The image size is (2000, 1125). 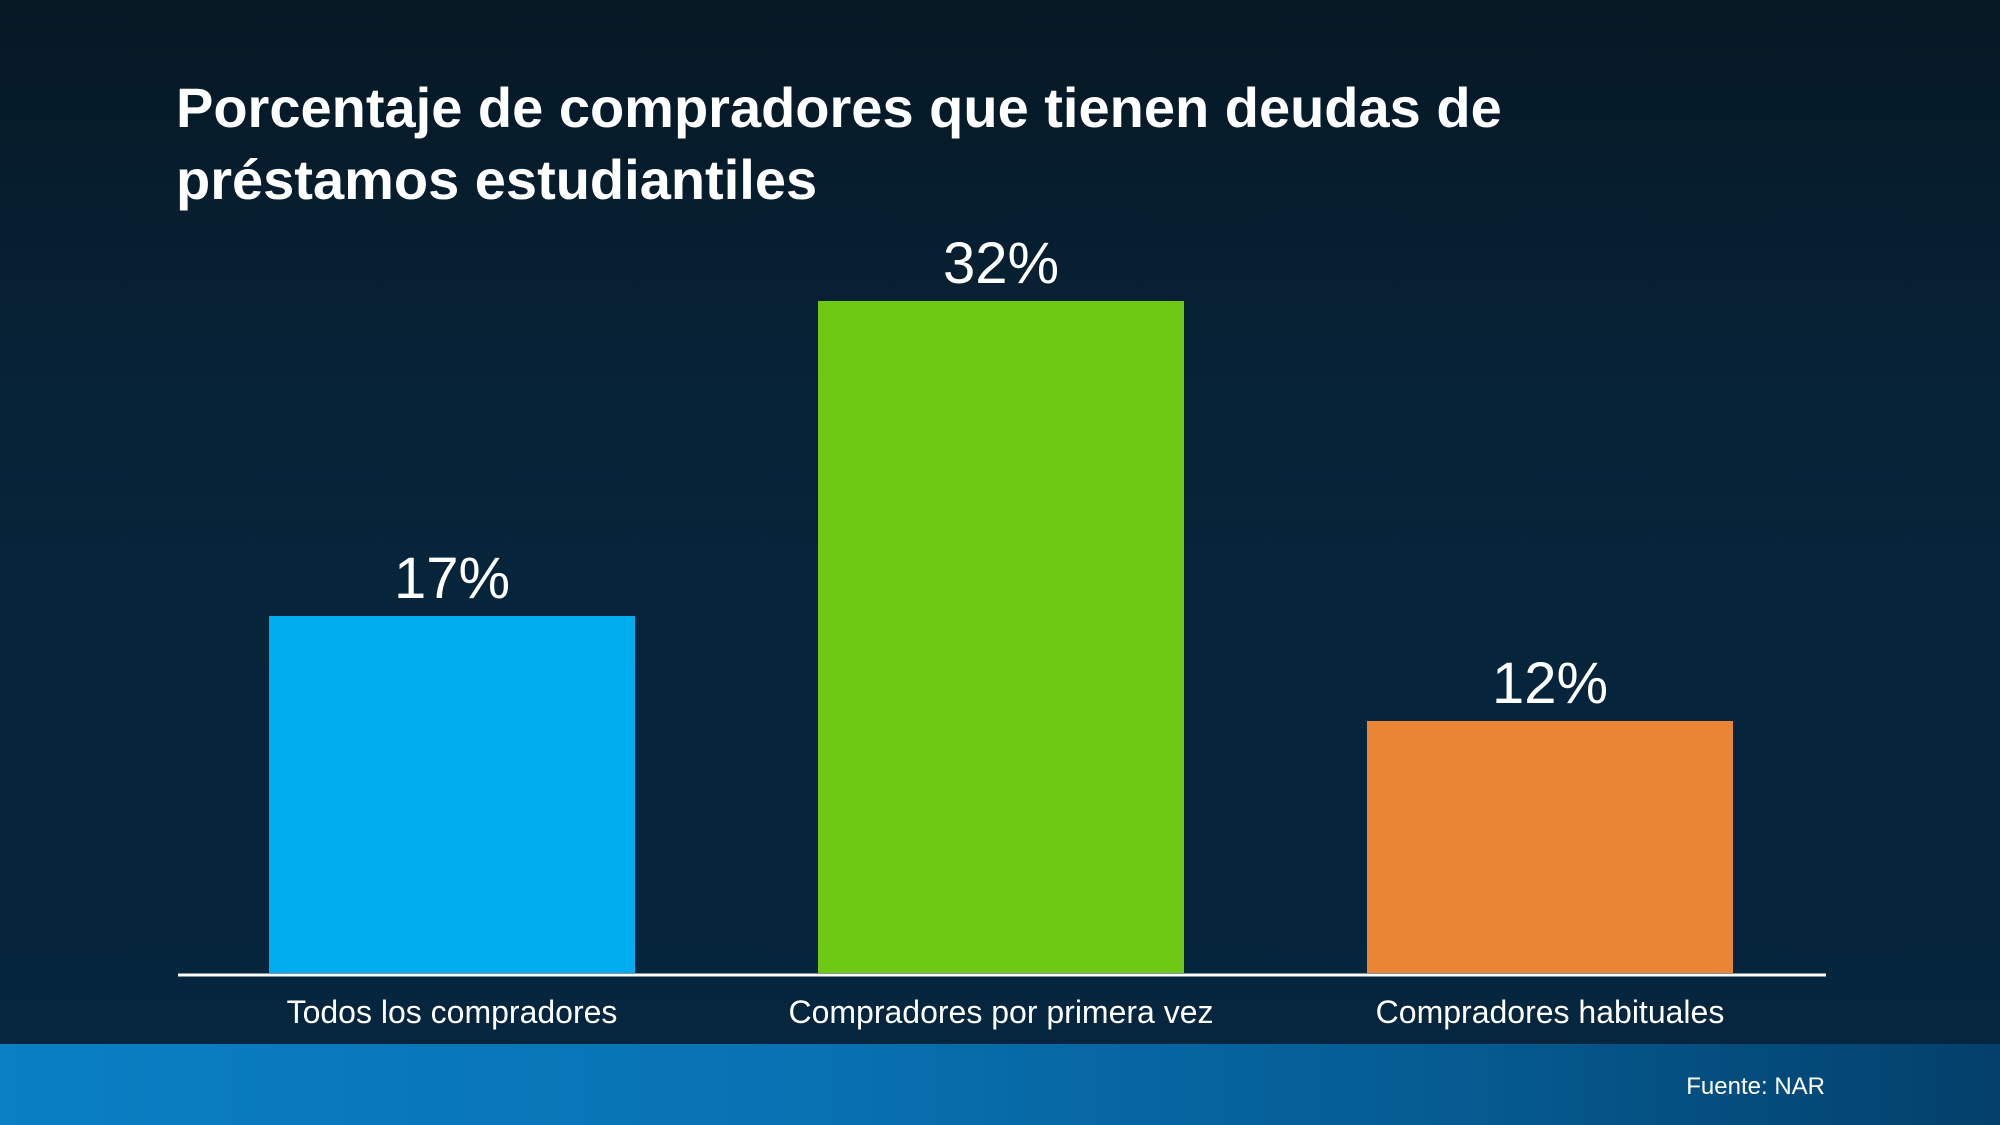 What do you see at coordinates (1000, 1012) in the screenshot?
I see `category-label-2: Compradores por primera vez` at bounding box center [1000, 1012].